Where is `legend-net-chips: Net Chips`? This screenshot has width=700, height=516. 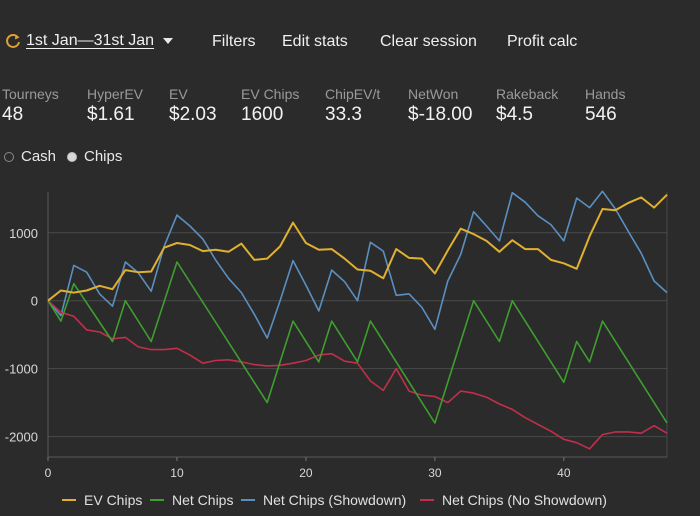 legend-net-chips: Net Chips is located at coordinates (191, 500).